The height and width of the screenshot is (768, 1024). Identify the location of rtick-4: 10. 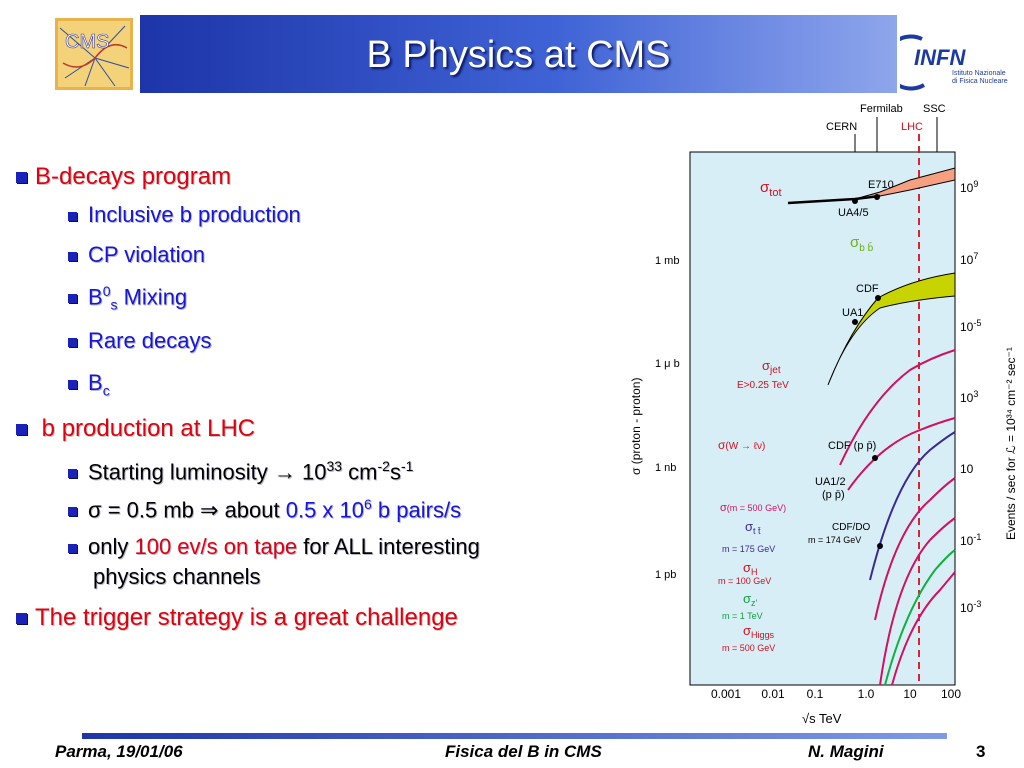
(967, 469).